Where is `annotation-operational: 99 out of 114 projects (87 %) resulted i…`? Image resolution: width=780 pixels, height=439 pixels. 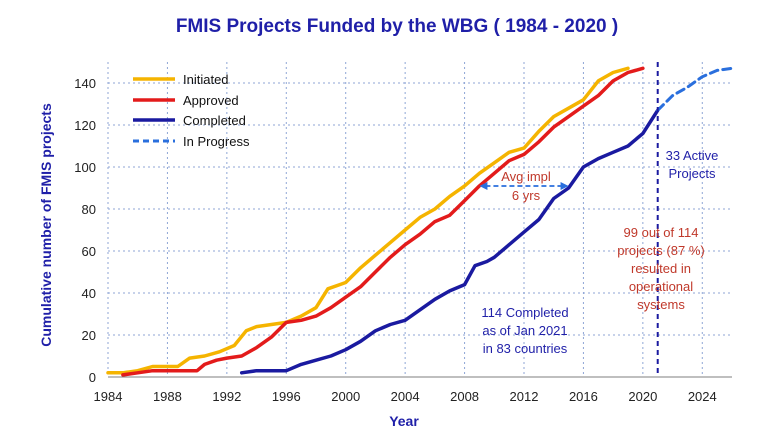
annotation-operational: 99 out of 114 projects (87 %) resulted i… is located at coordinates (660, 268).